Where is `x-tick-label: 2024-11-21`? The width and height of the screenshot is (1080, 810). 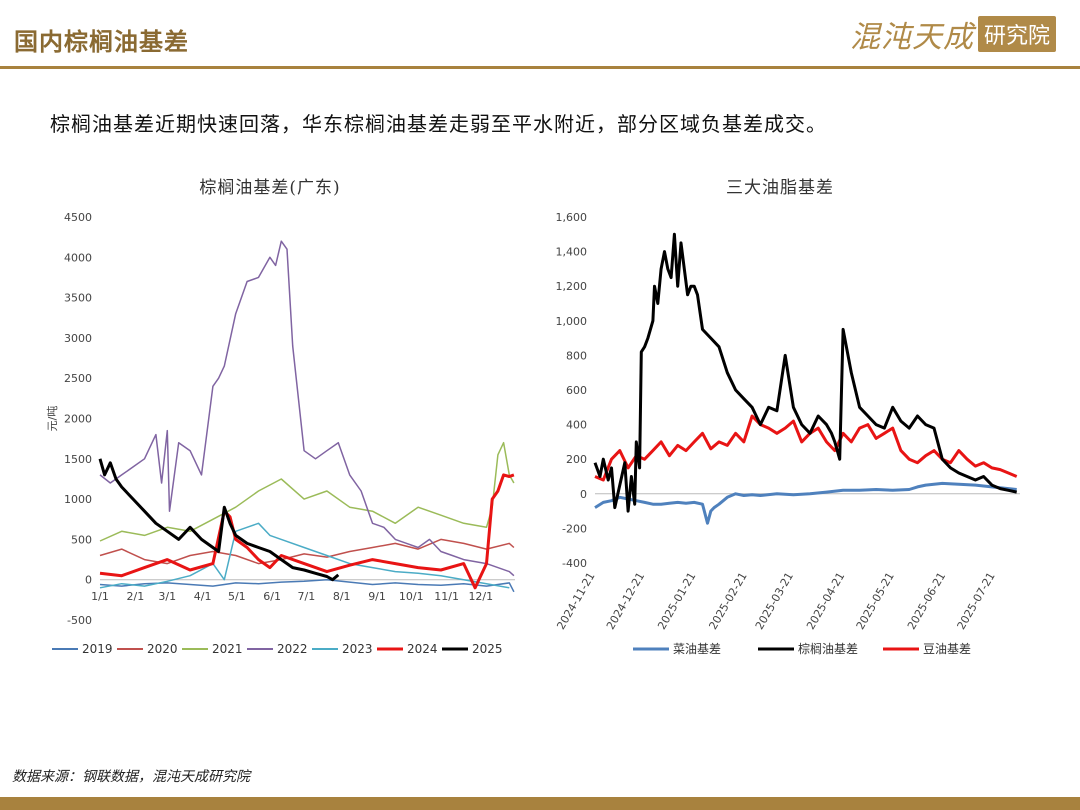
x-tick-label: 2024-11-21 is located at coordinates (575, 601).